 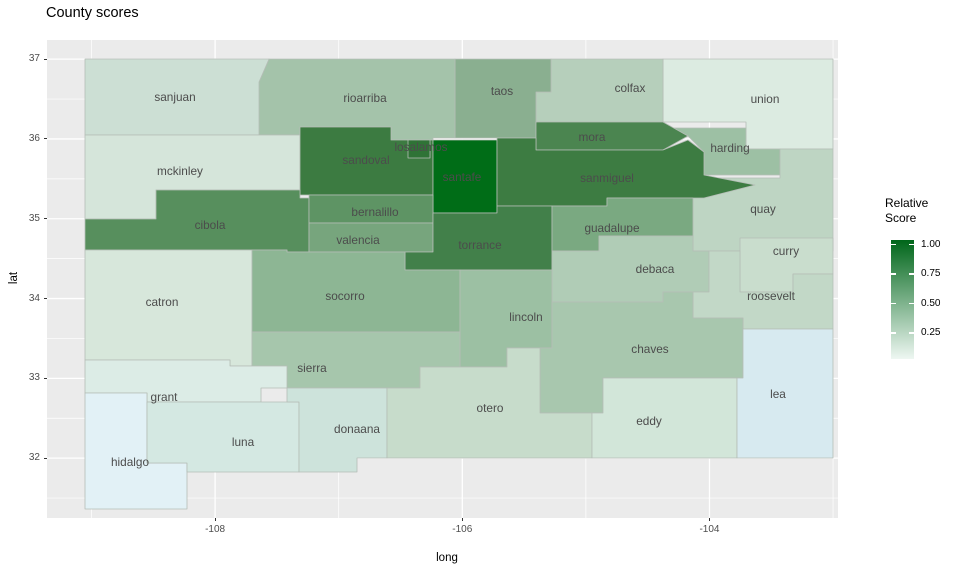 I want to click on county-label-socorro: socorro, so click(x=345, y=296).